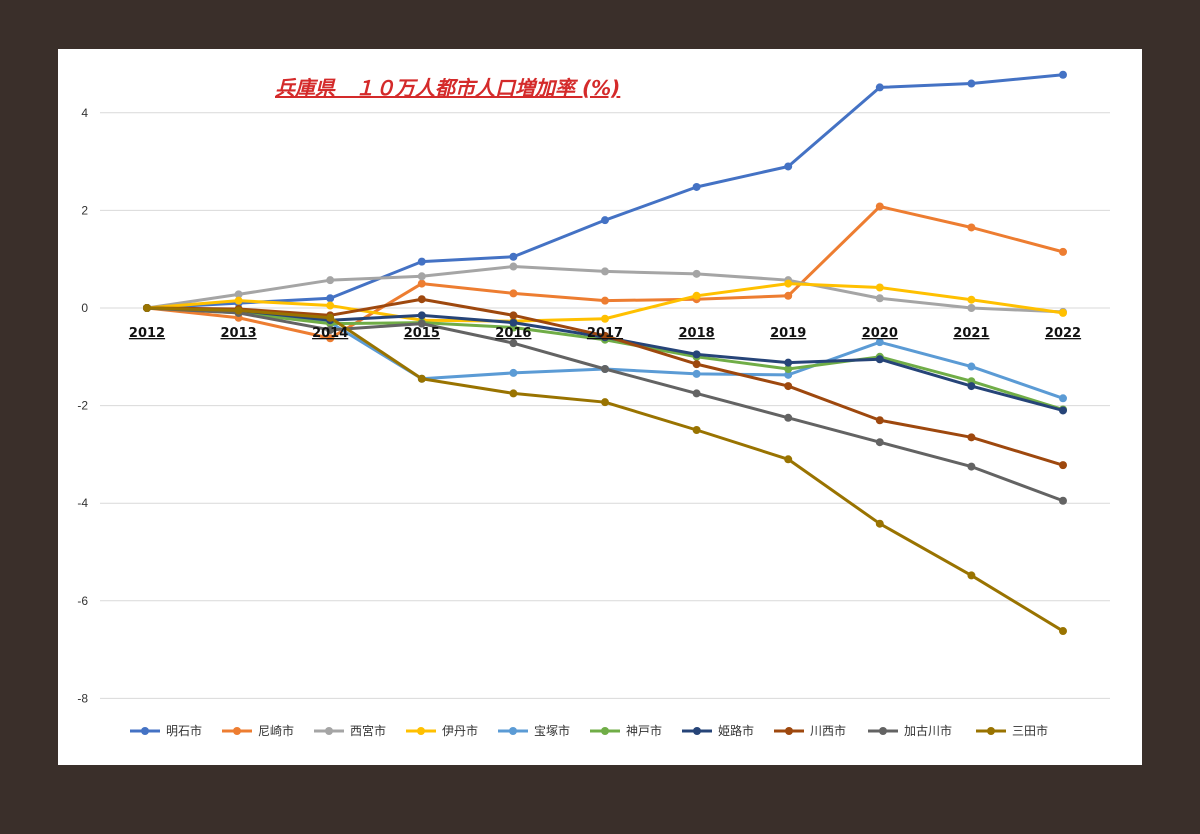  I want to click on legend-item: 姫路市, so click(718, 730).